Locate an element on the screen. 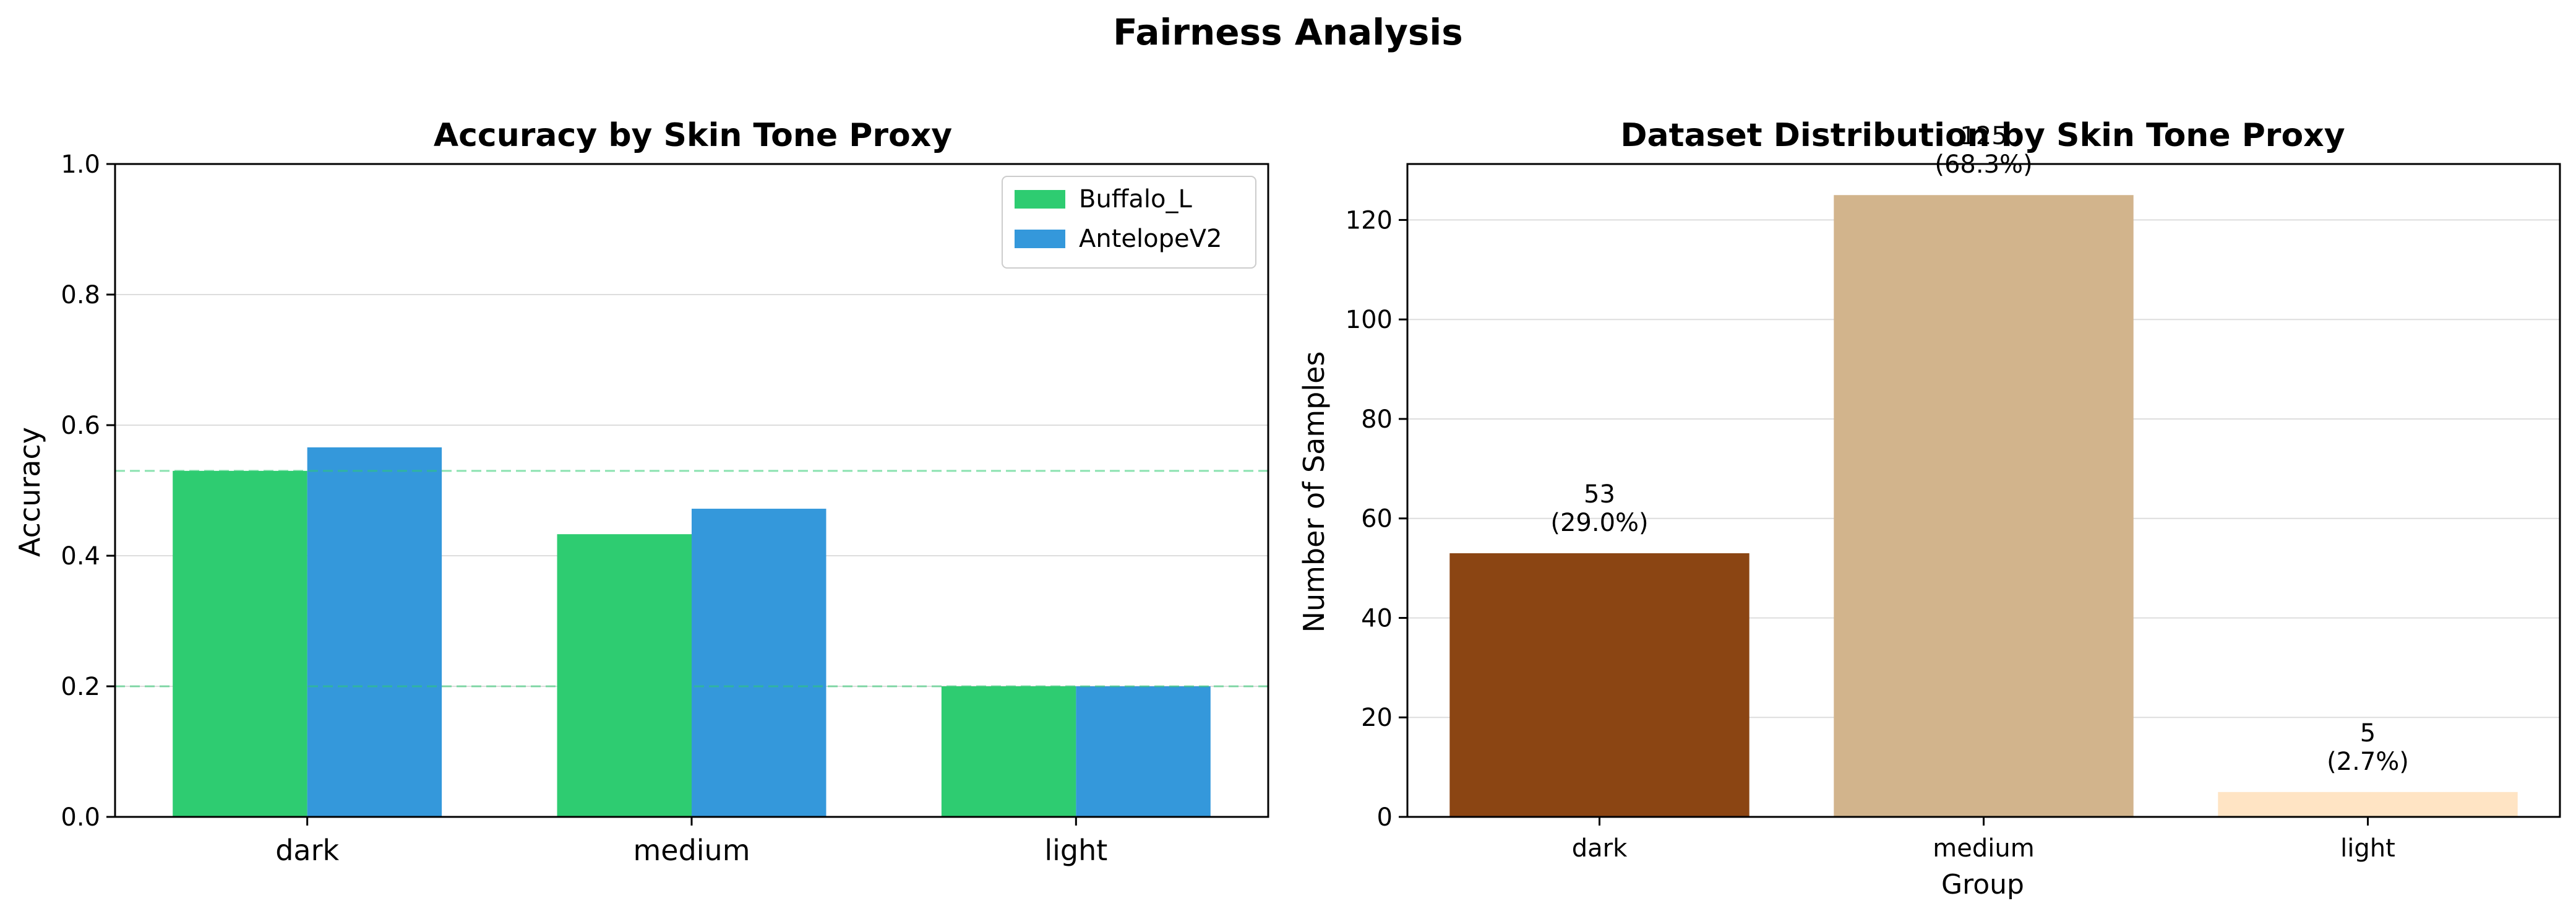 The image size is (2576, 919). y-tick-label: 0.2 is located at coordinates (80, 687).